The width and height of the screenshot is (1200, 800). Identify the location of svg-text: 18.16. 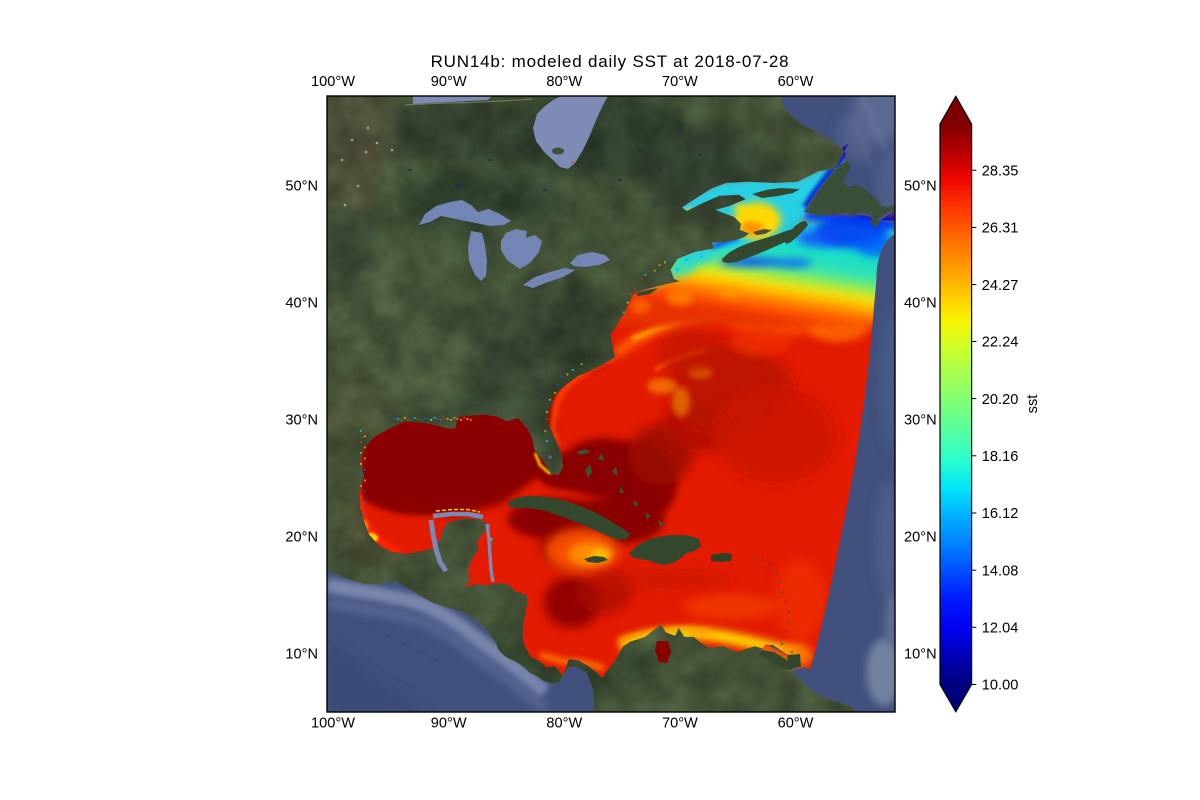
(1000, 457).